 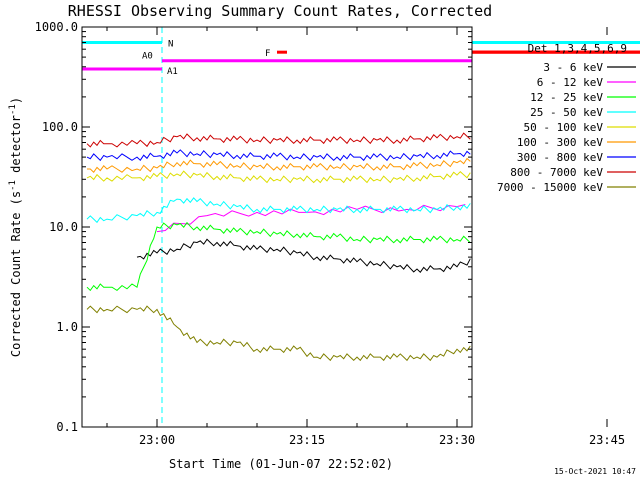 I want to click on legend-title: Det 1,3,4,5,6,9, so click(x=577, y=48).